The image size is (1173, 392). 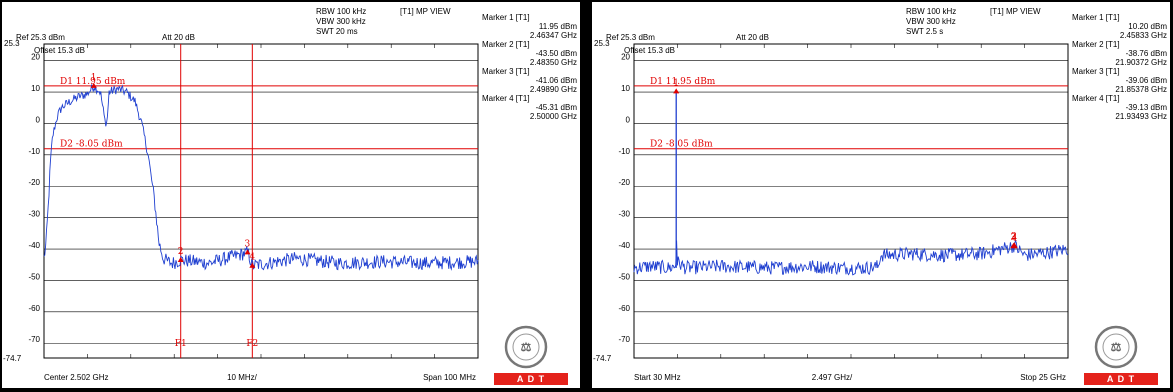 What do you see at coordinates (181, 344) in the screenshot?
I see `frequency-line-label: F1` at bounding box center [181, 344].